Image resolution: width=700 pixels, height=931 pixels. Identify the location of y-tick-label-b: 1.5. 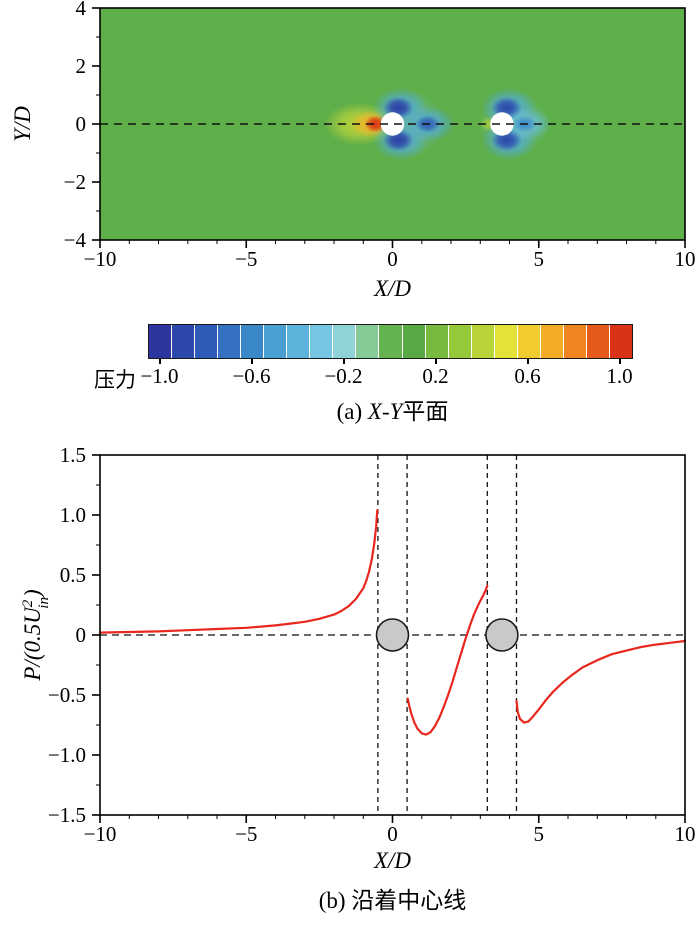
(73, 455).